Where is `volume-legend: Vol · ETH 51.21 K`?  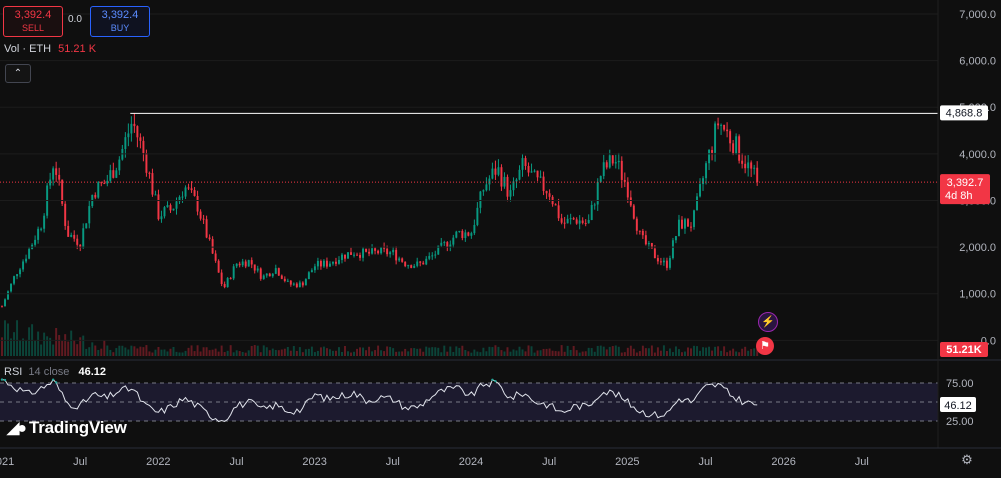 volume-legend: Vol · ETH 51.21 K is located at coordinates (50, 49).